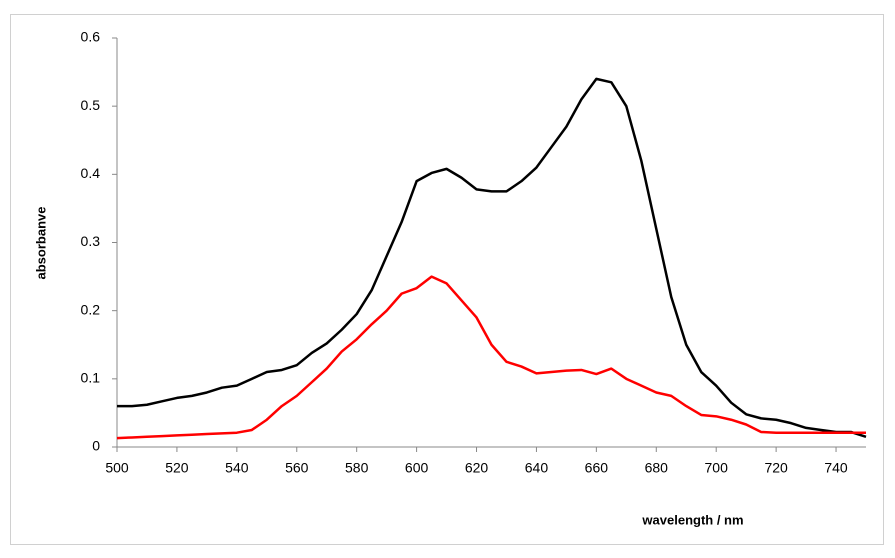 The width and height of the screenshot is (895, 558). Describe the element at coordinates (692, 519) in the screenshot. I see `x-axis-title: wavelength / nm` at that location.